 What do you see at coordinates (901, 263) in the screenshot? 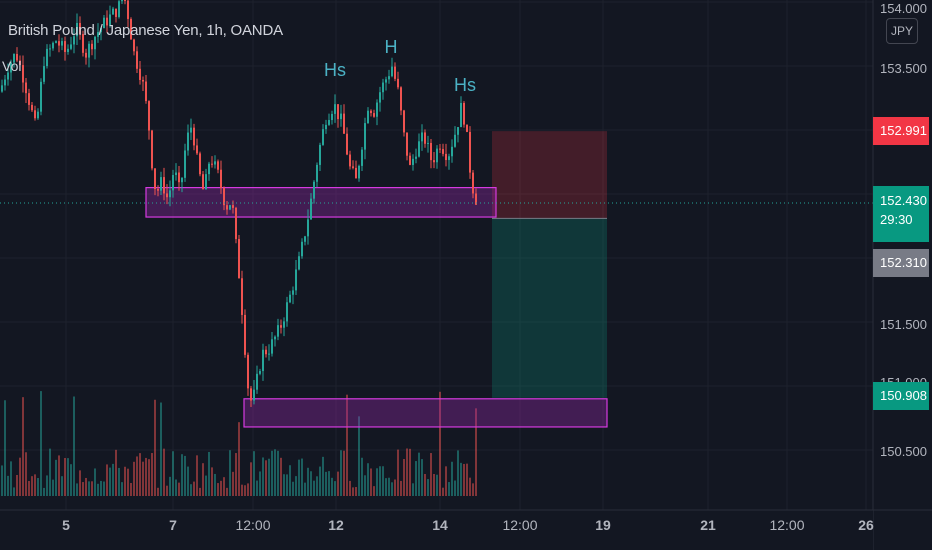
I see `entry-price-tag: 152.310` at bounding box center [901, 263].